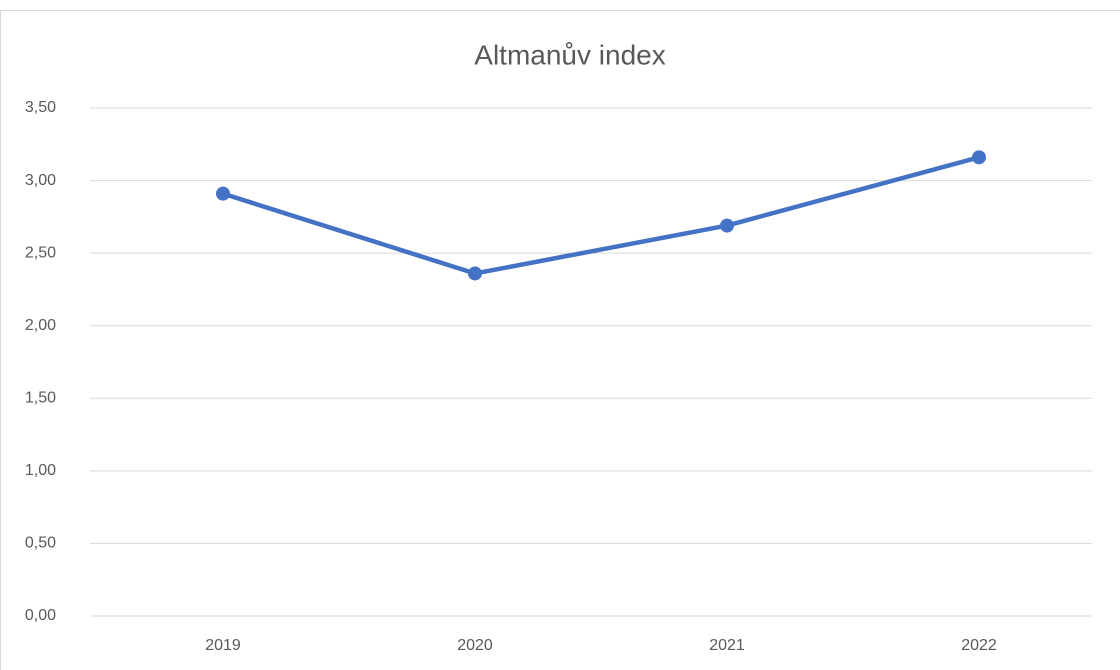 Image resolution: width=1120 pixels, height=670 pixels. Describe the element at coordinates (979, 645) in the screenshot. I see `x-tick-label: 2022` at that location.